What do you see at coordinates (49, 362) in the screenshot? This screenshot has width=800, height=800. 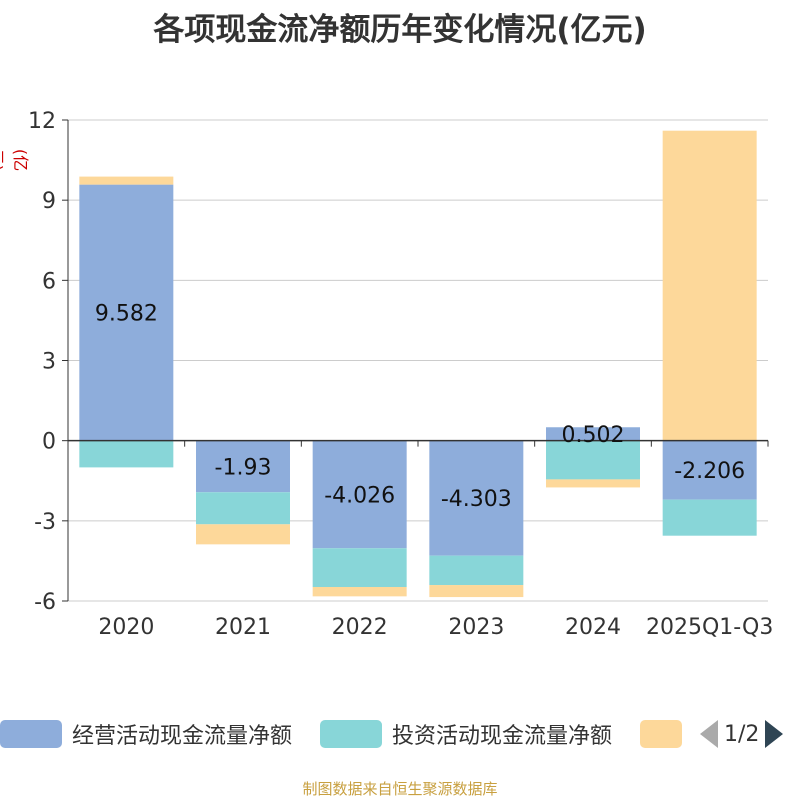 I see `y-tick-label: 3` at bounding box center [49, 362].